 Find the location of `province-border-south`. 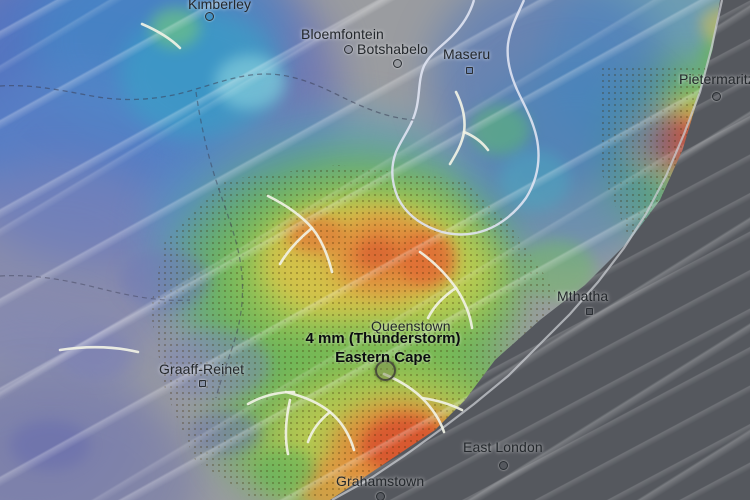

province-border-south is located at coordinates (95, 288).